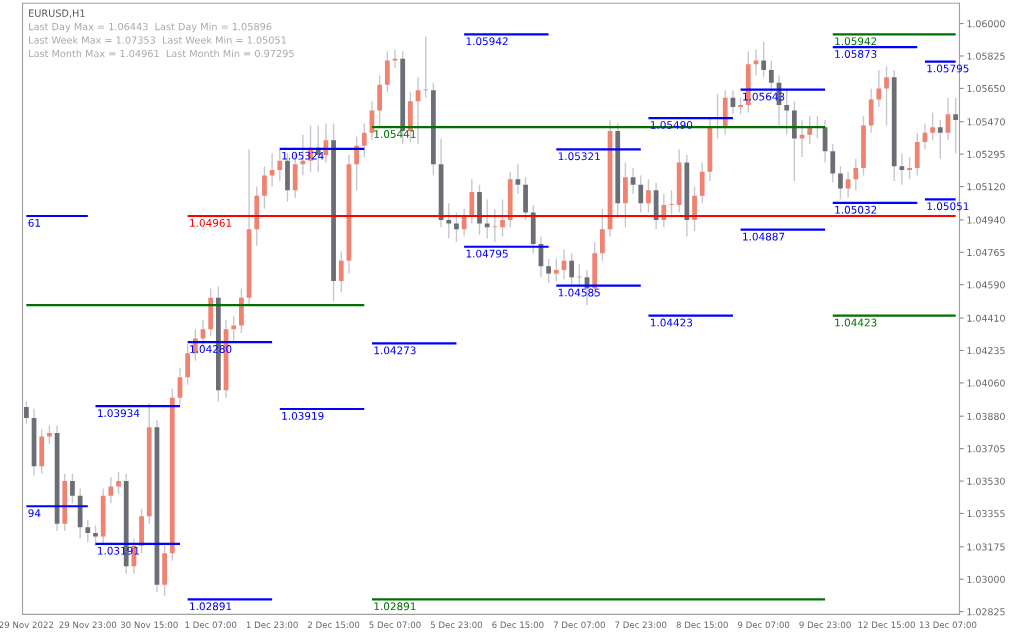 The height and width of the screenshot is (640, 1024). Describe the element at coordinates (856, 209) in the screenshot. I see `data-label: 1.05032` at that location.